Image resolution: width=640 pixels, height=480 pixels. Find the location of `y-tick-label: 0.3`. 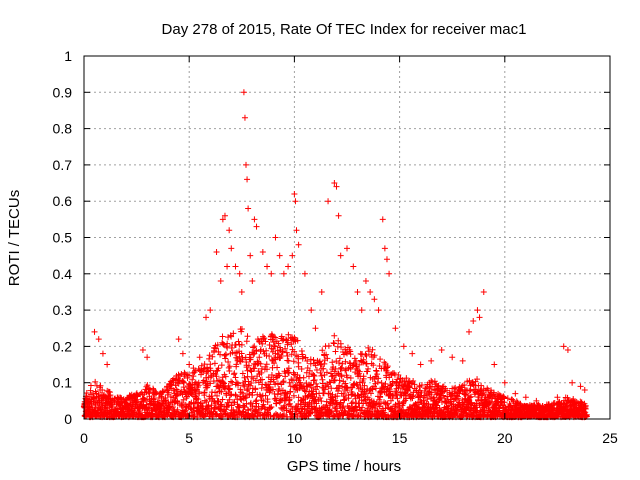

y-tick-label: 0.3 is located at coordinates (63, 310).